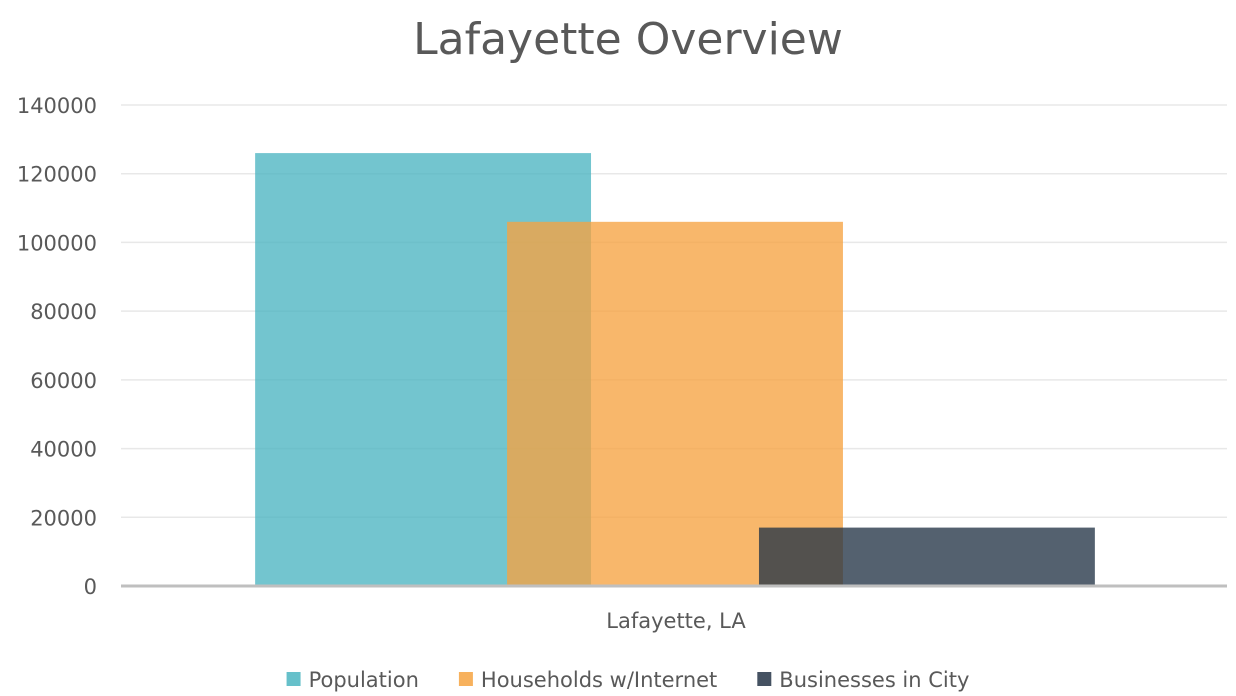  I want to click on y-tick-label: 60000, so click(63, 381).